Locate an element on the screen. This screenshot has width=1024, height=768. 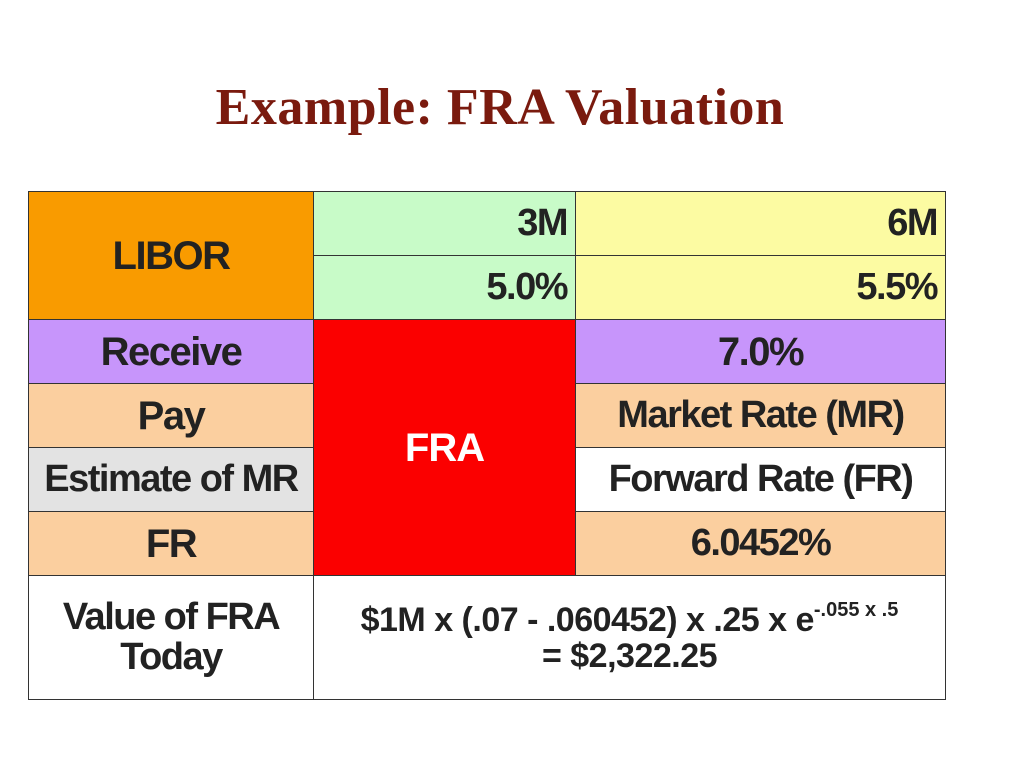
receive-label-cell: Receive is located at coordinates (171, 351).